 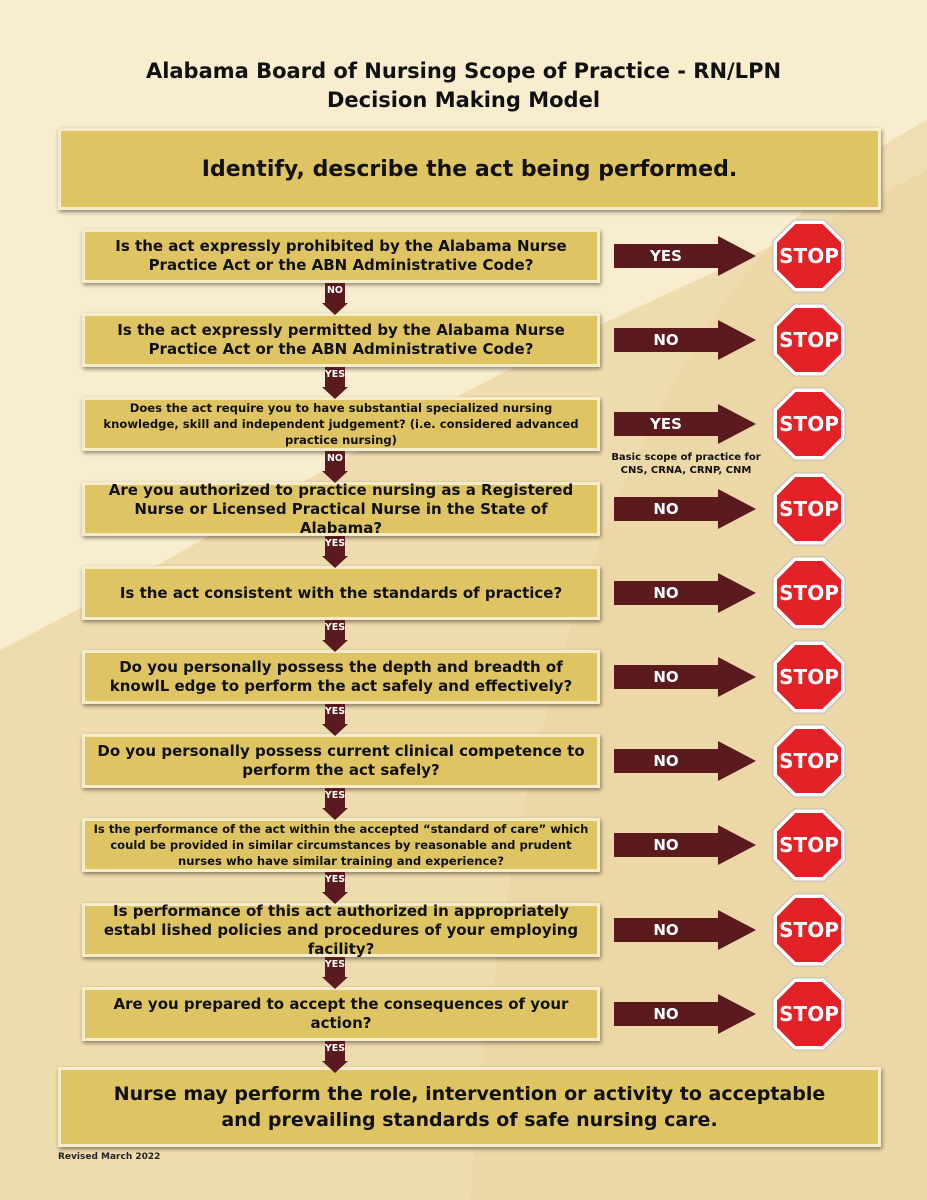 I want to click on page-subtitle: Decision Making Model, so click(x=463, y=100).